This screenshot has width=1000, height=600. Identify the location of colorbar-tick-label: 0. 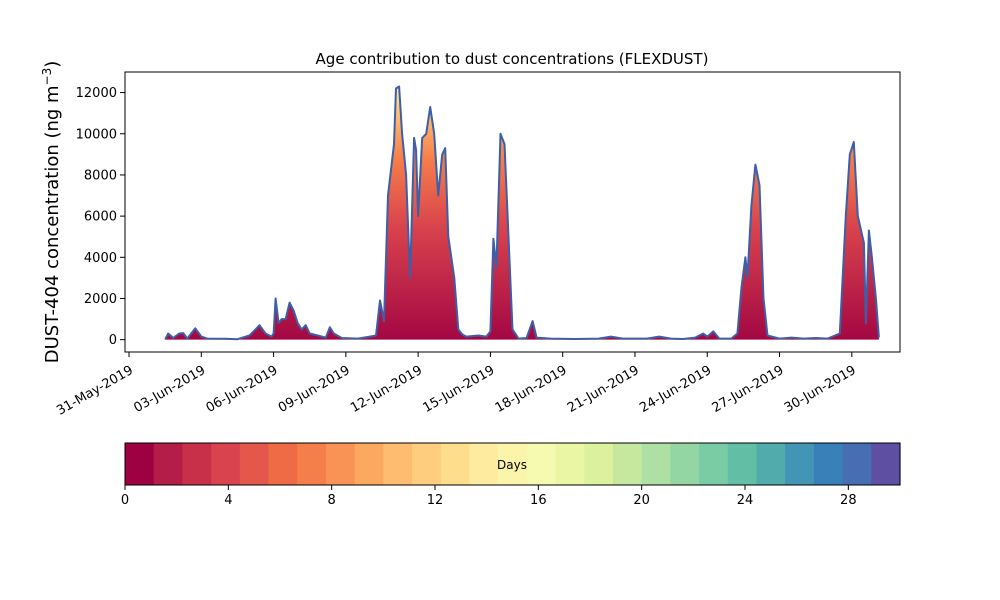
(125, 500).